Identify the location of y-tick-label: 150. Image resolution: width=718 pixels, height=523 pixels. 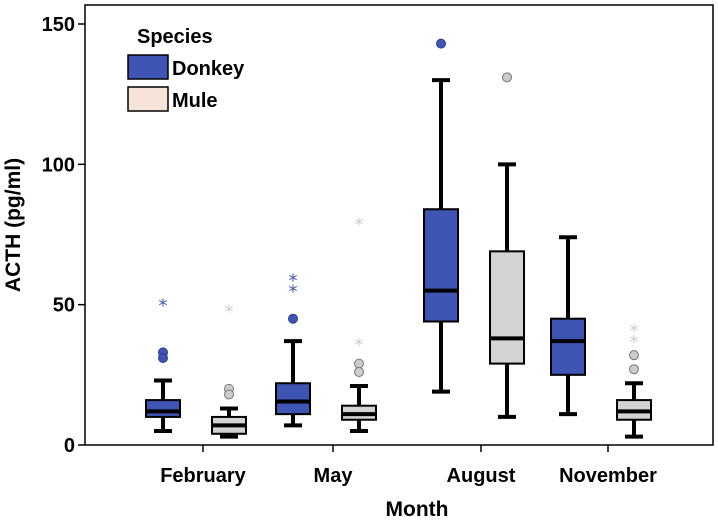
(58, 25).